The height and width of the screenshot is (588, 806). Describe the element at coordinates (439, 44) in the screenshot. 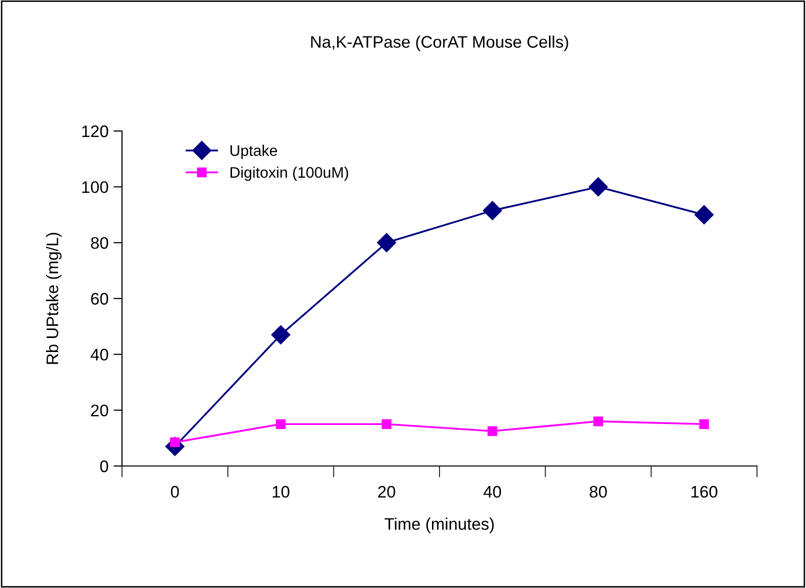

I see `chart-title: Na,K-ATPase (CorAT Mouse Cells)` at that location.